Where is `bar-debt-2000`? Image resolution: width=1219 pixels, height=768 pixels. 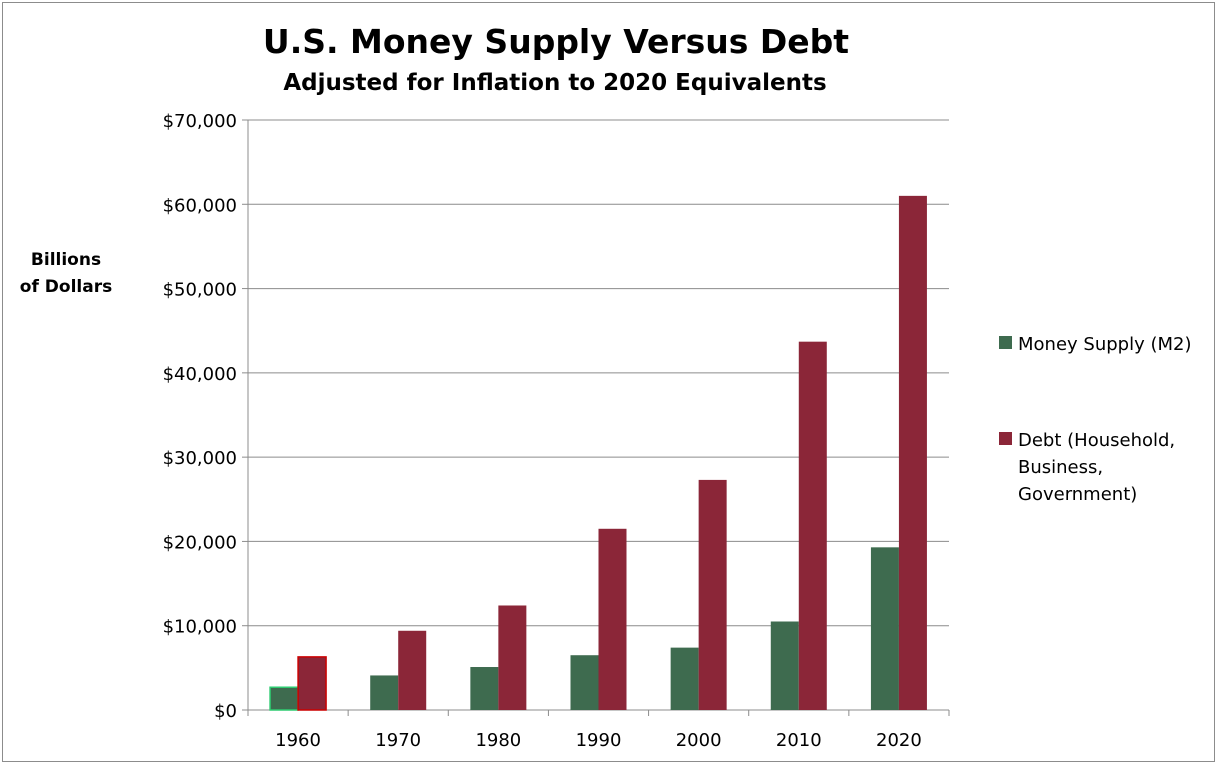 bar-debt-2000 is located at coordinates (712, 594).